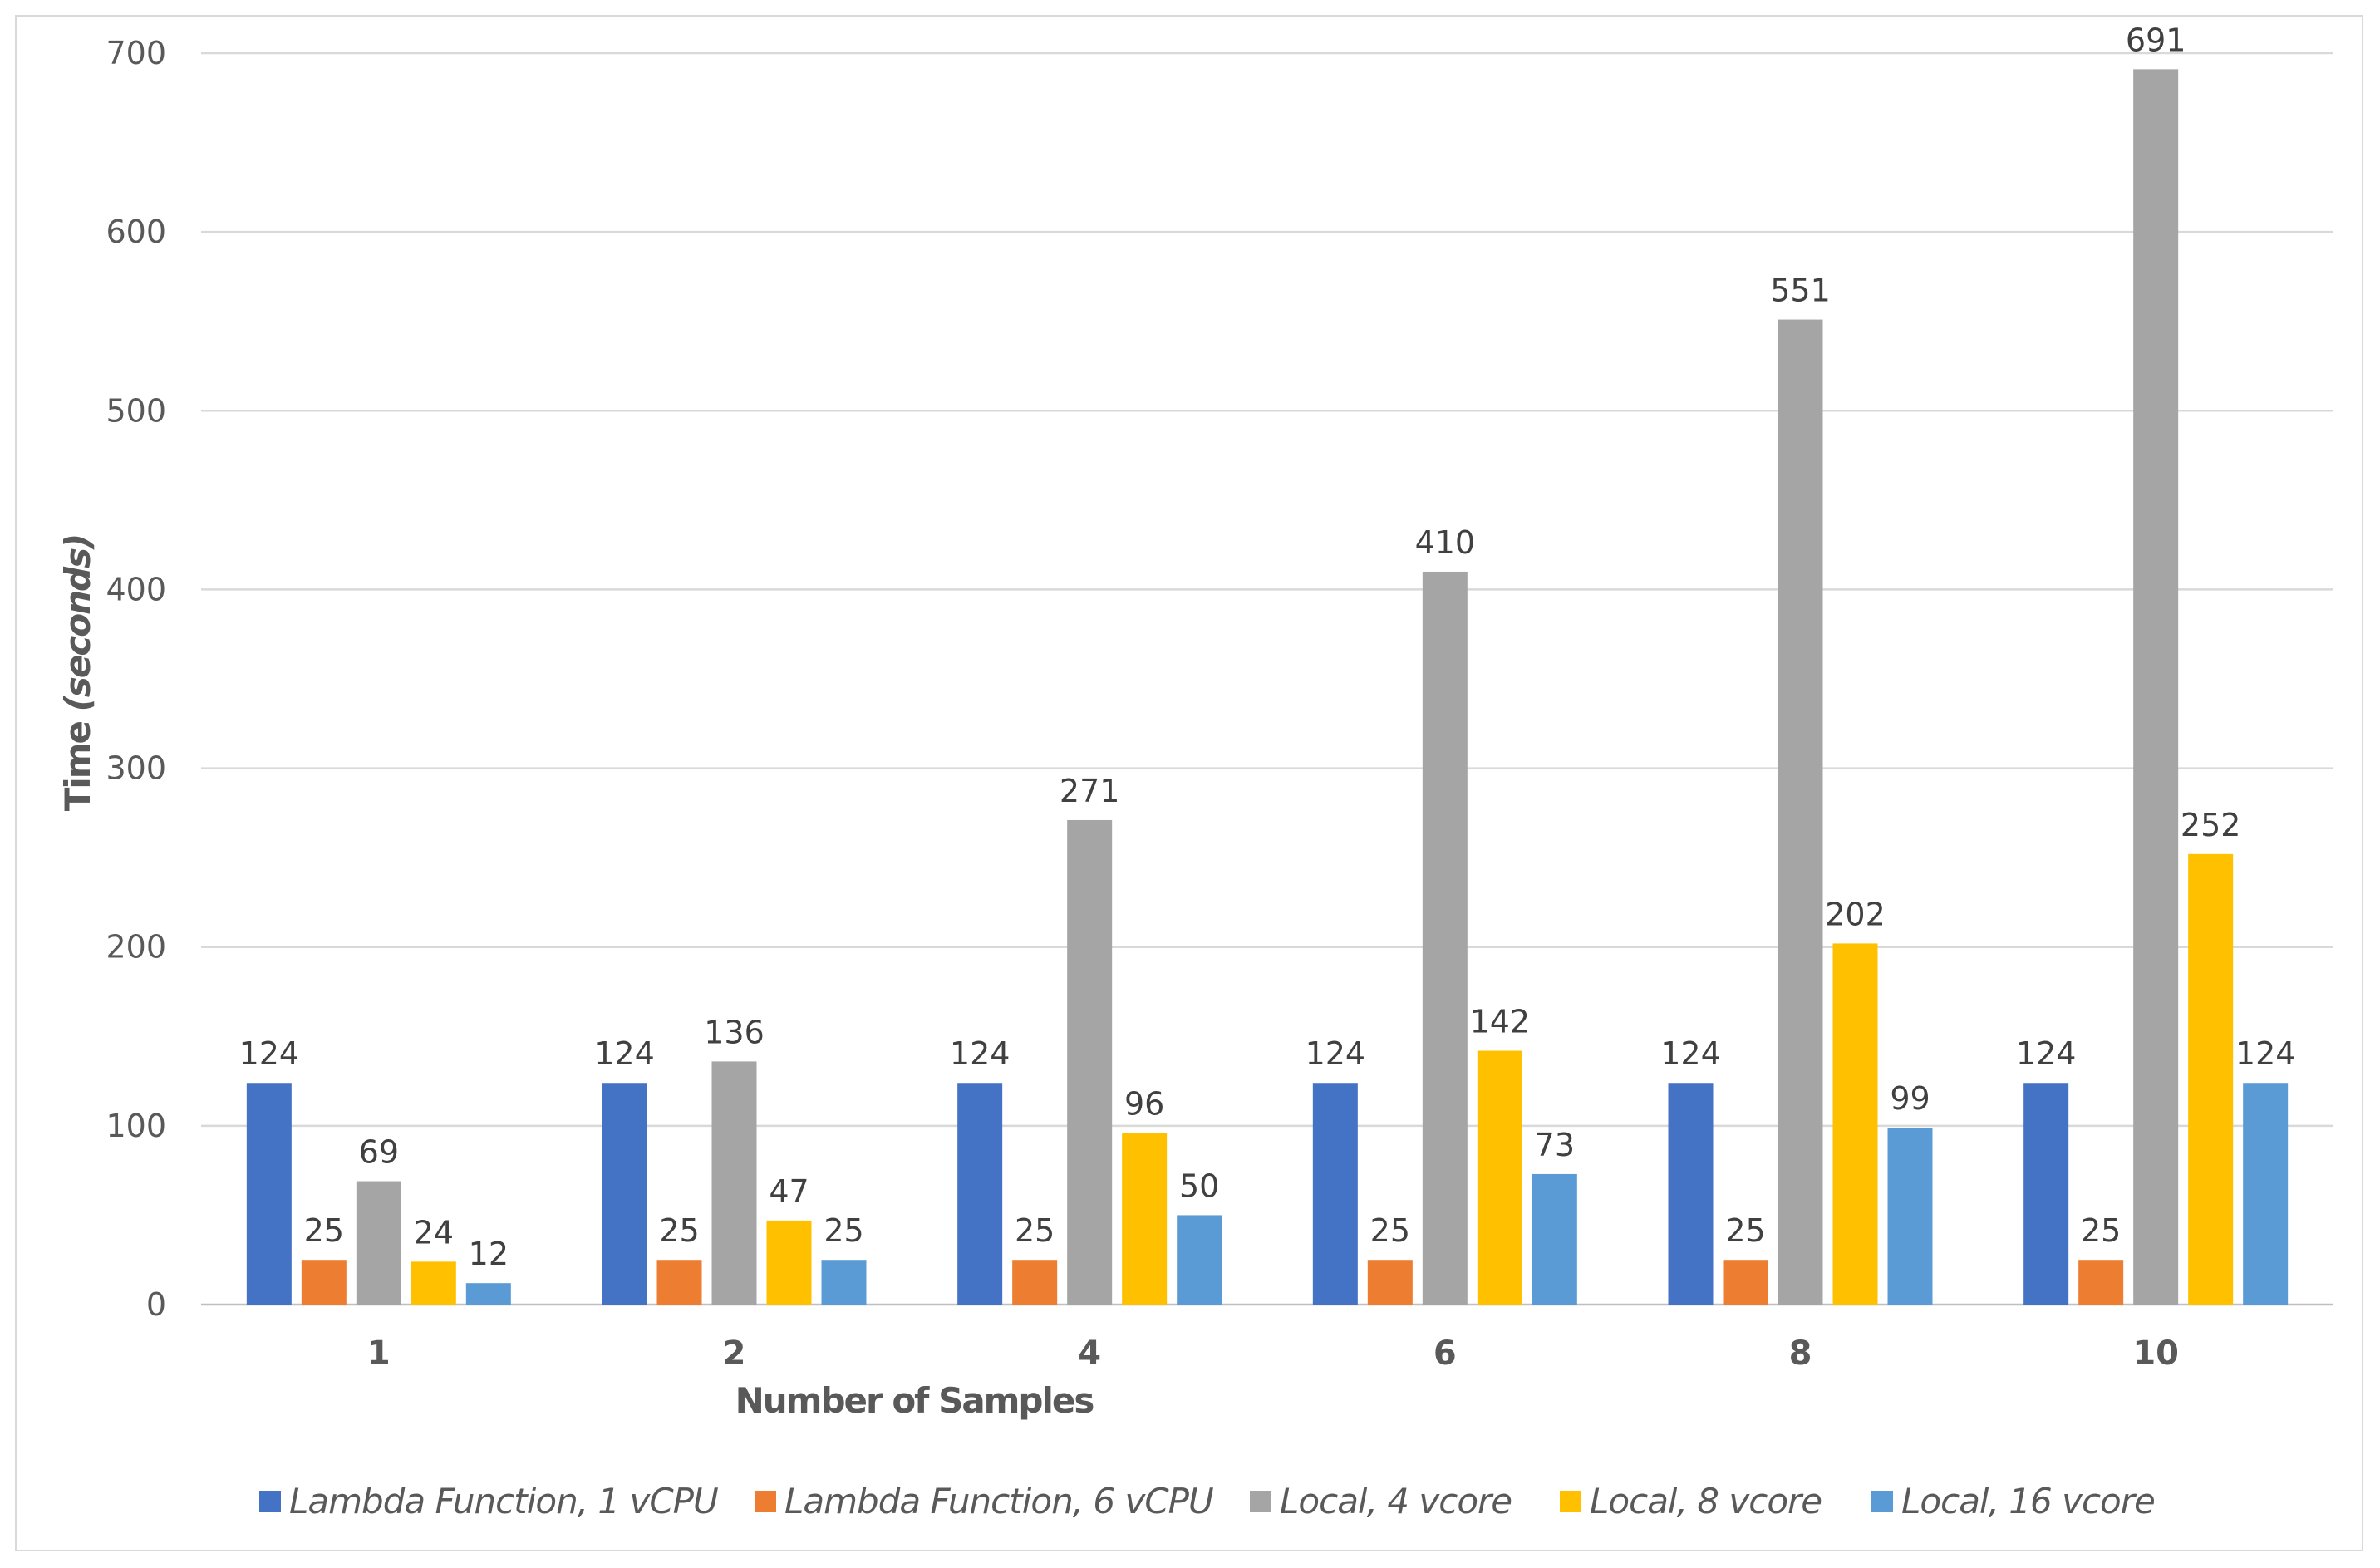 The height and width of the screenshot is (1568, 2380). I want to click on data-label: 202, so click(1856, 914).